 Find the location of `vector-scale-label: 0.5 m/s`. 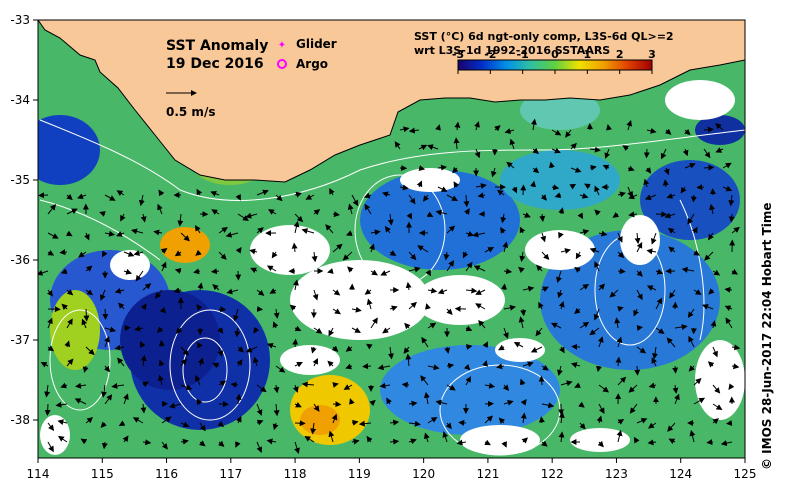

vector-scale-label: 0.5 m/s is located at coordinates (190, 112).